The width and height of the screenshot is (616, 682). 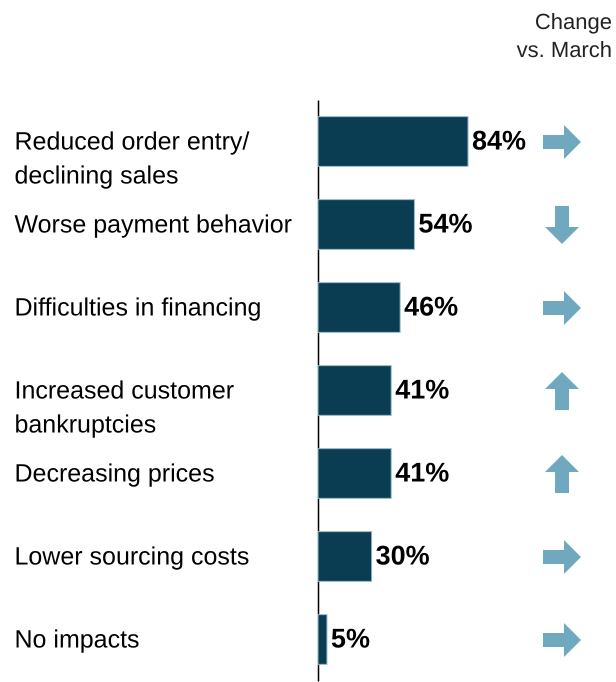 What do you see at coordinates (350, 639) in the screenshot?
I see `data-label: 5%` at bounding box center [350, 639].